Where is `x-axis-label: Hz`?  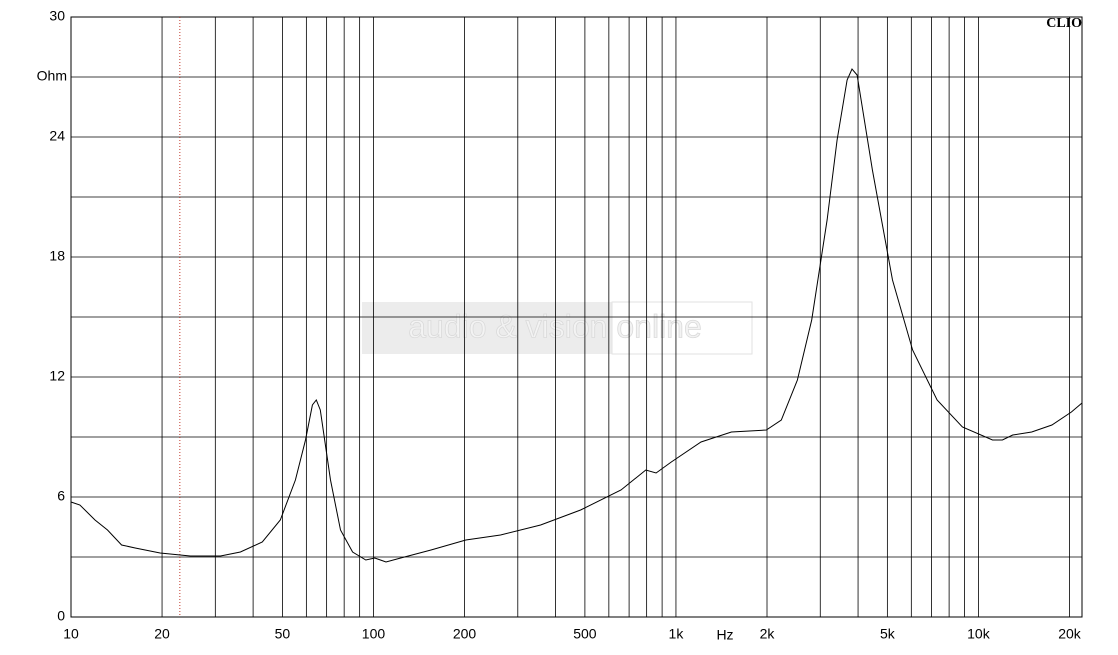
x-axis-label: Hz is located at coordinates (724, 635).